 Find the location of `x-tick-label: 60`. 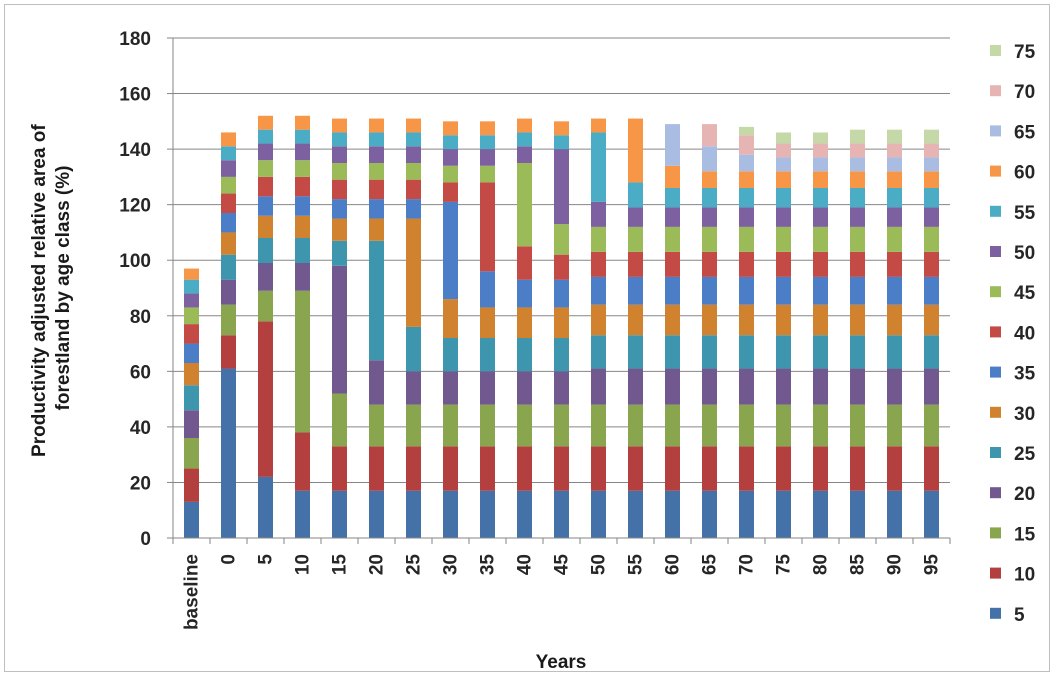

x-tick-label: 60 is located at coordinates (673, 564).